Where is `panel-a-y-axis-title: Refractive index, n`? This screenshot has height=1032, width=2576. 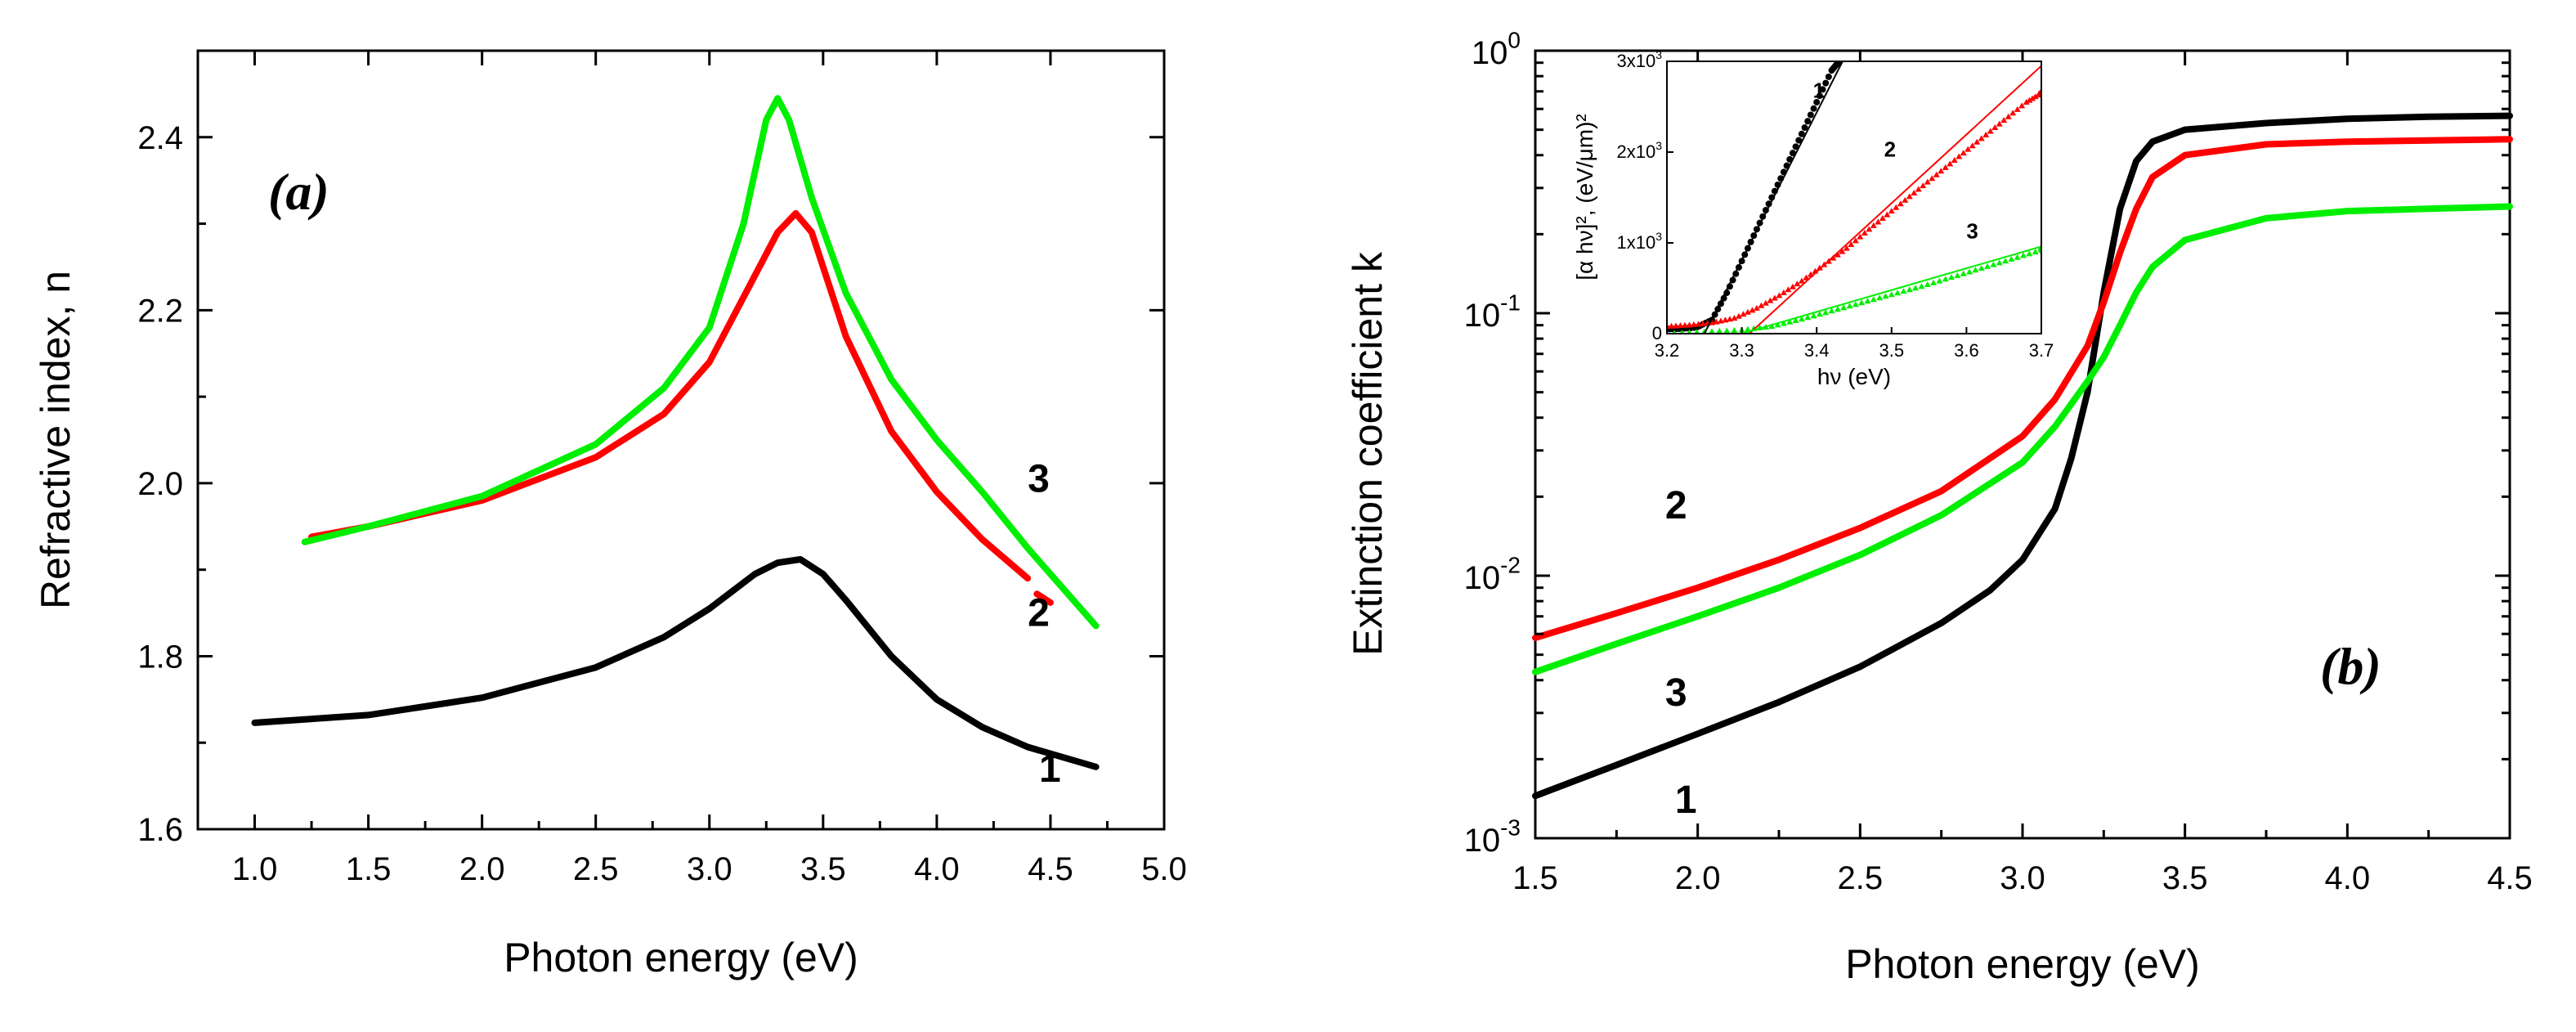
panel-a-y-axis-title: Refractive index, n is located at coordinates (55, 440).